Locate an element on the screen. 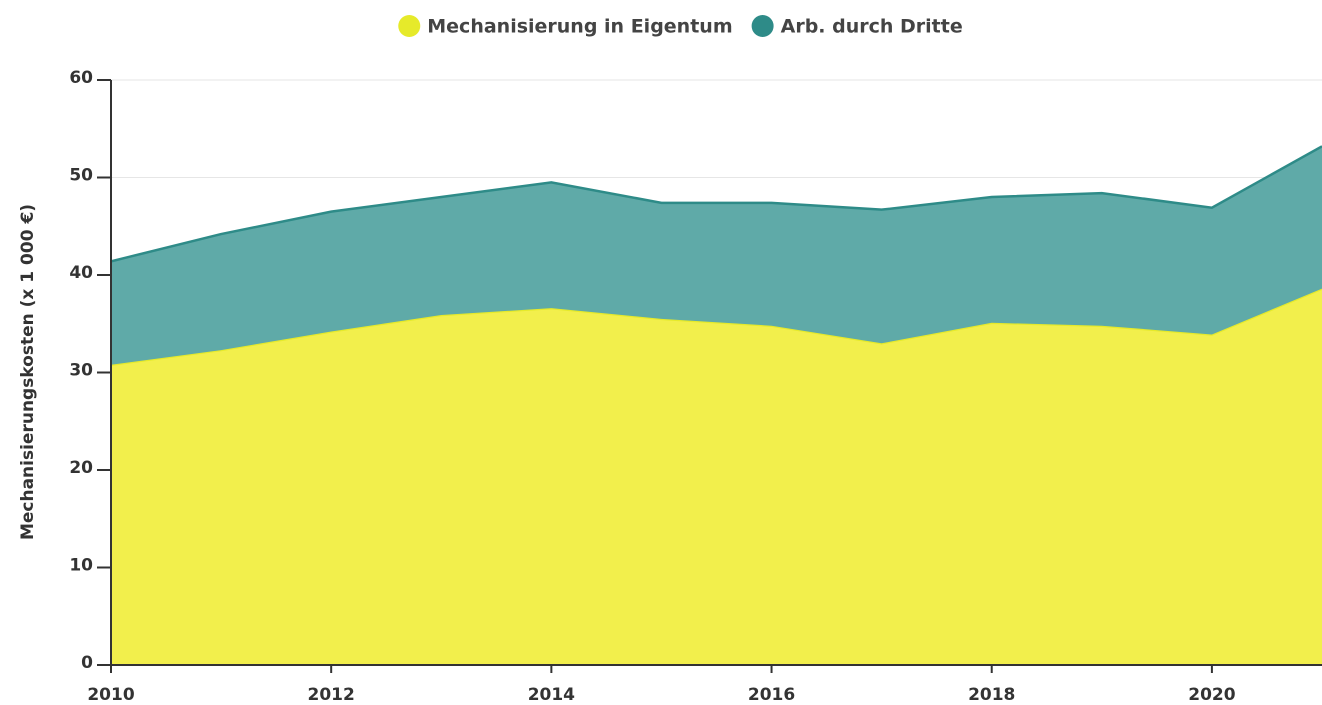 This screenshot has height=705, width=1322. legend-text: Mechanisierung in Eigentum is located at coordinates (579, 27).